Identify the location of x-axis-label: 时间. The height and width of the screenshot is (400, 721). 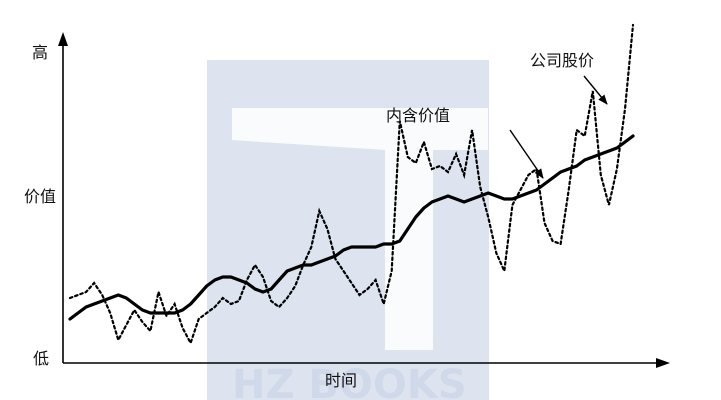
(341, 380).